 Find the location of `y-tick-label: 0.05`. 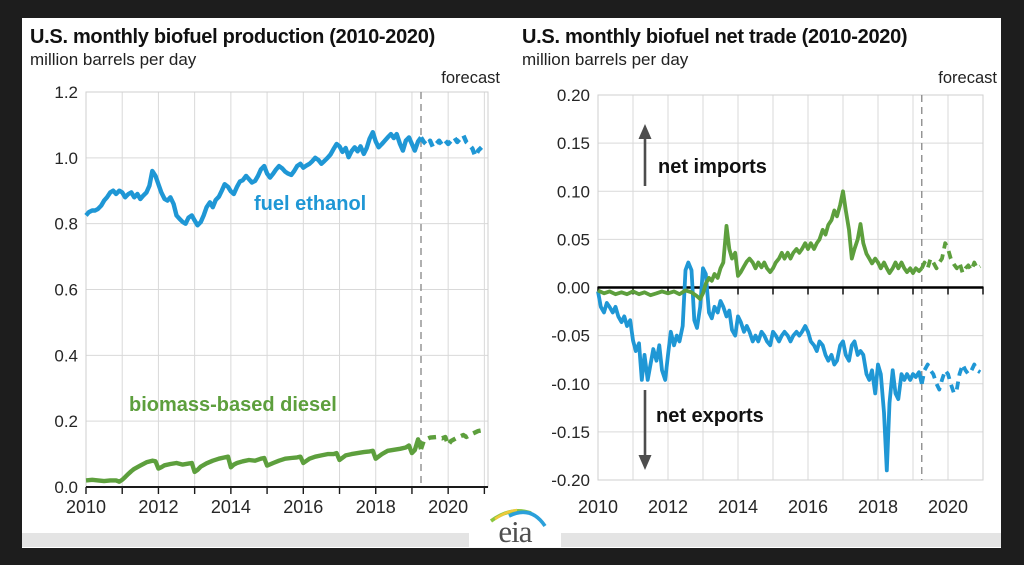

y-tick-label: 0.05 is located at coordinates (573, 239).